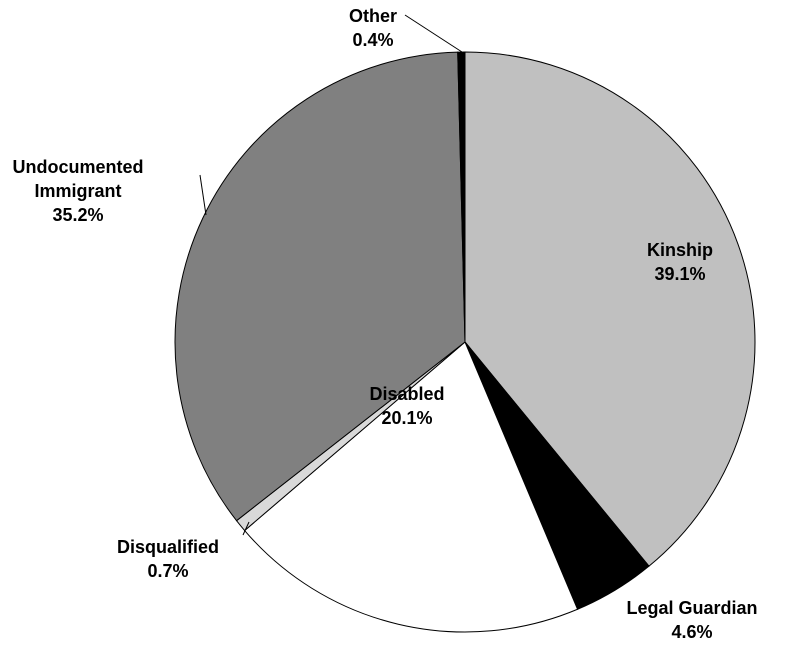 This screenshot has height=648, width=800. What do you see at coordinates (680, 262) in the screenshot?
I see `slice-label: Kinship 39.1%` at bounding box center [680, 262].